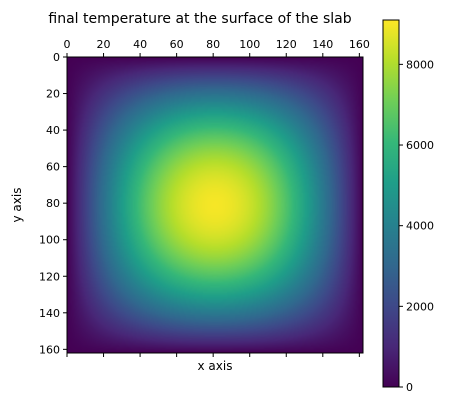 Image resolution: width=455 pixels, height=414 pixels. What do you see at coordinates (53, 94) in the screenshot?
I see `y-tick-label: 20` at bounding box center [53, 94].